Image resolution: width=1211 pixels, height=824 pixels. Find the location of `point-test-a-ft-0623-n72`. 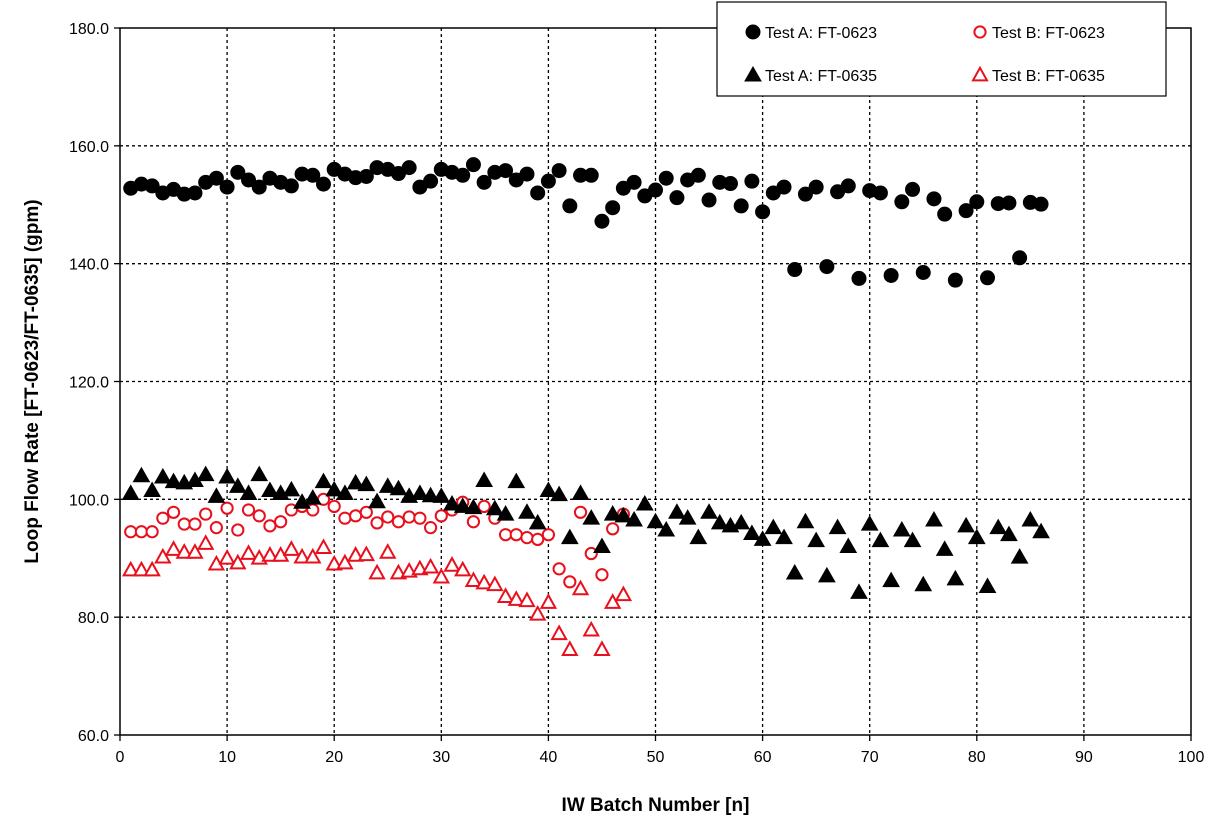

point-test-a-ft-0623-n72 is located at coordinates (891, 275).